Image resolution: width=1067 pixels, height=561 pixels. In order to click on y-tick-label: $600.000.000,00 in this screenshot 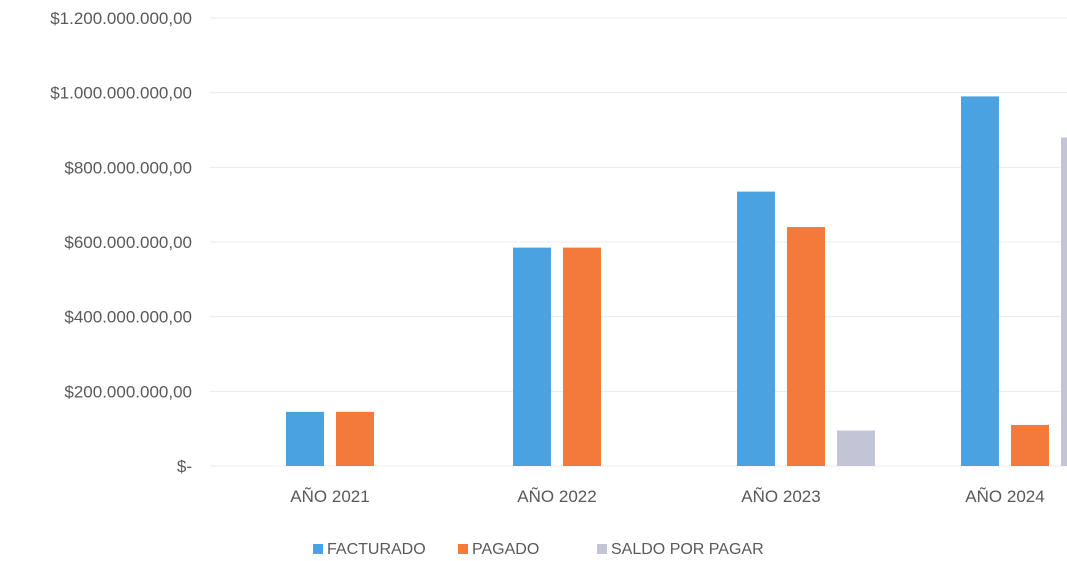, I will do `click(128, 242)`.